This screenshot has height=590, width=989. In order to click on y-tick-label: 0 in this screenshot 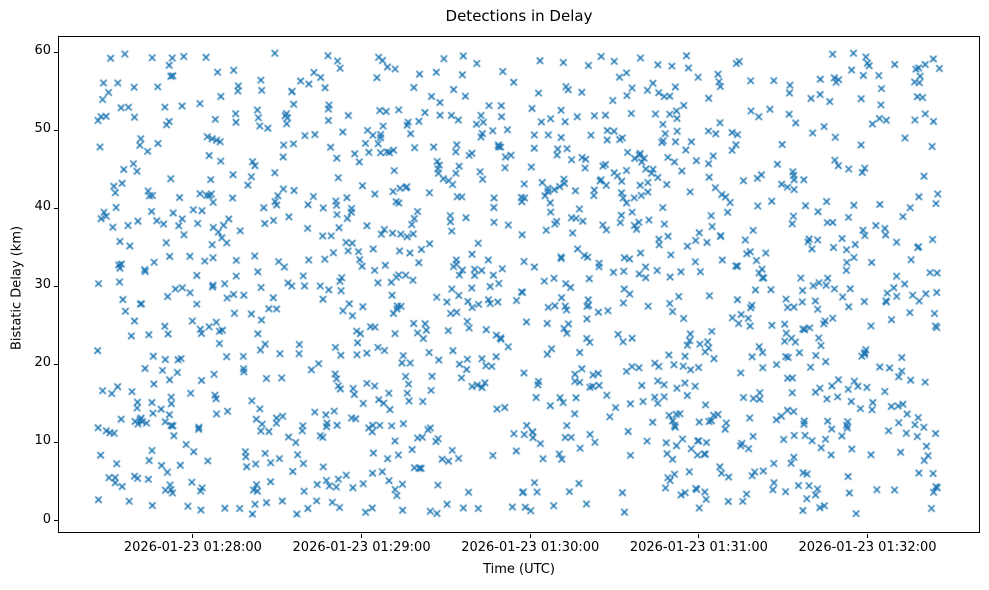, I will do `click(46, 519)`.